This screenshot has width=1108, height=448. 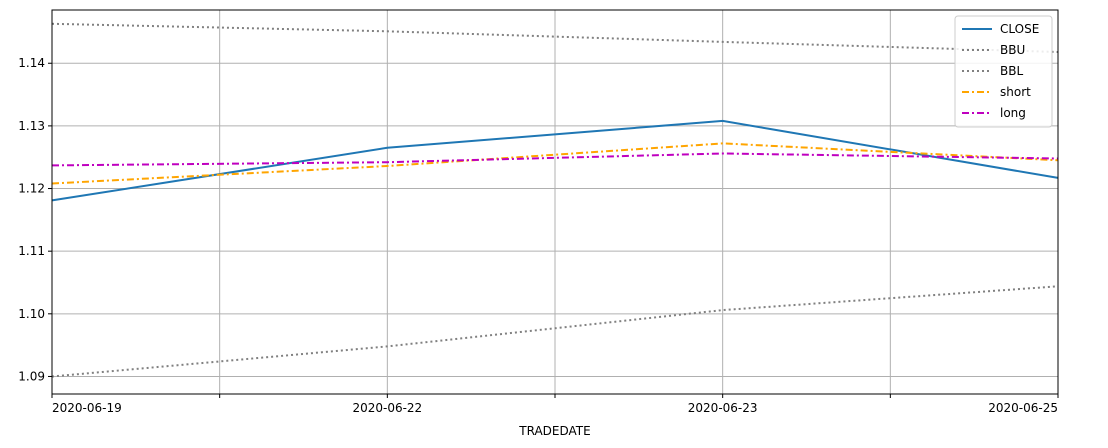 I want to click on legend-label-short: short, so click(x=1015, y=92).